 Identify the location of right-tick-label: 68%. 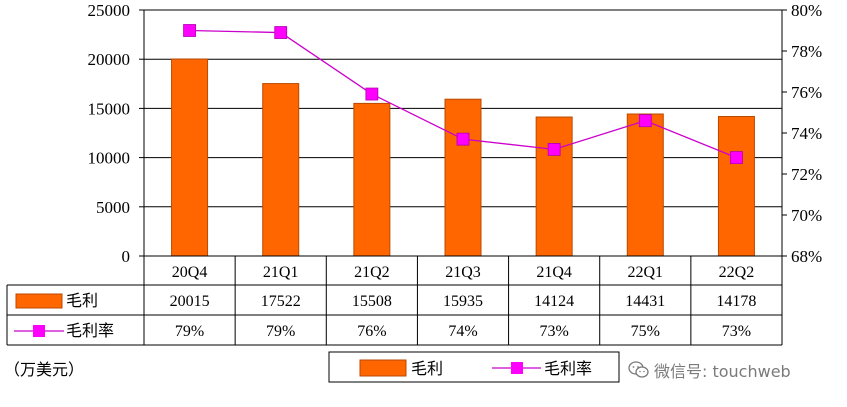
(806, 256).